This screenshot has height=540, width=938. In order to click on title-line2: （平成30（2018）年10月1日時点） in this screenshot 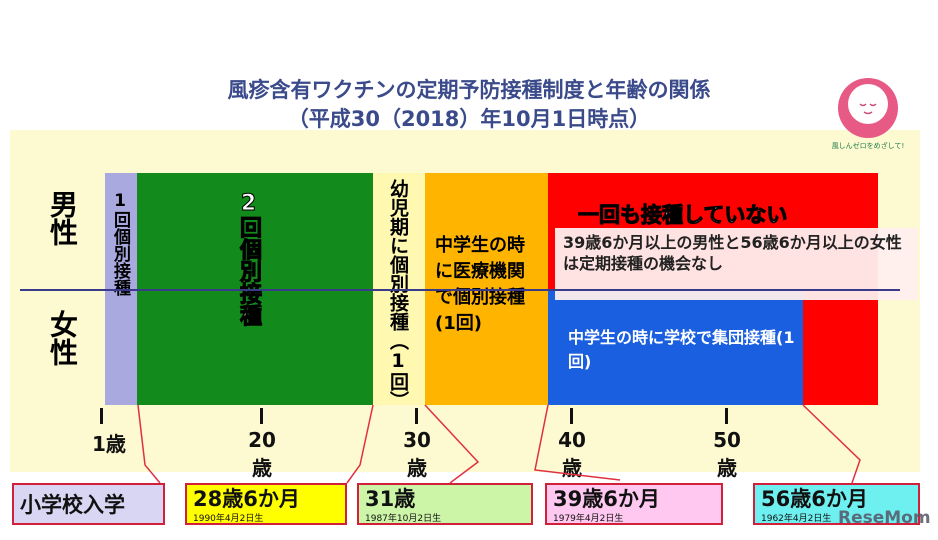, I will do `click(469, 119)`.